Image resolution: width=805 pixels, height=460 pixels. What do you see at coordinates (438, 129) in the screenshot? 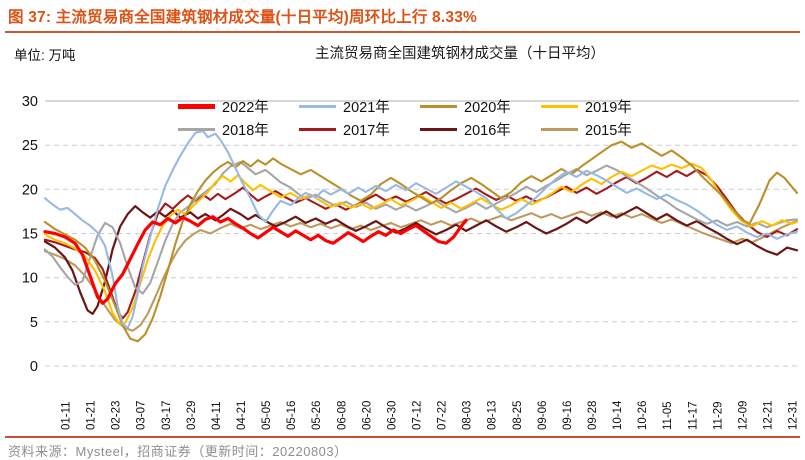
I see `legend-swatch-2016` at bounding box center [438, 129].